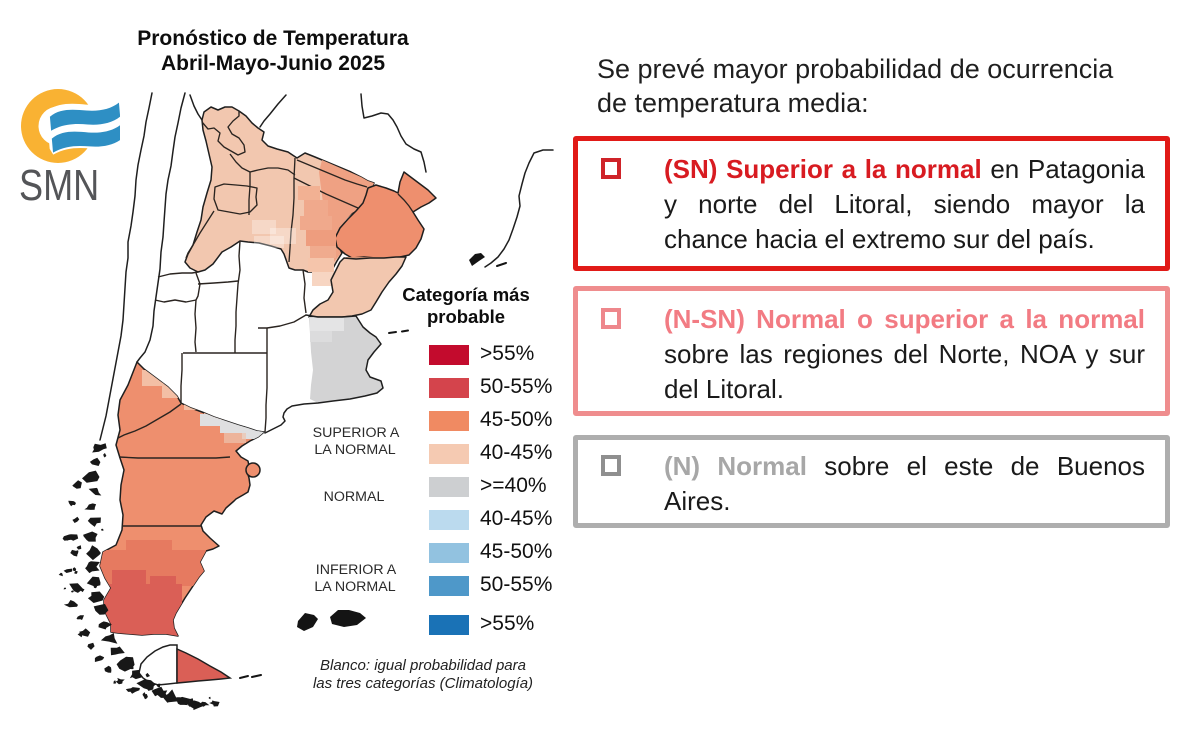  I want to click on svg-text: NORMAL, so click(354, 497).